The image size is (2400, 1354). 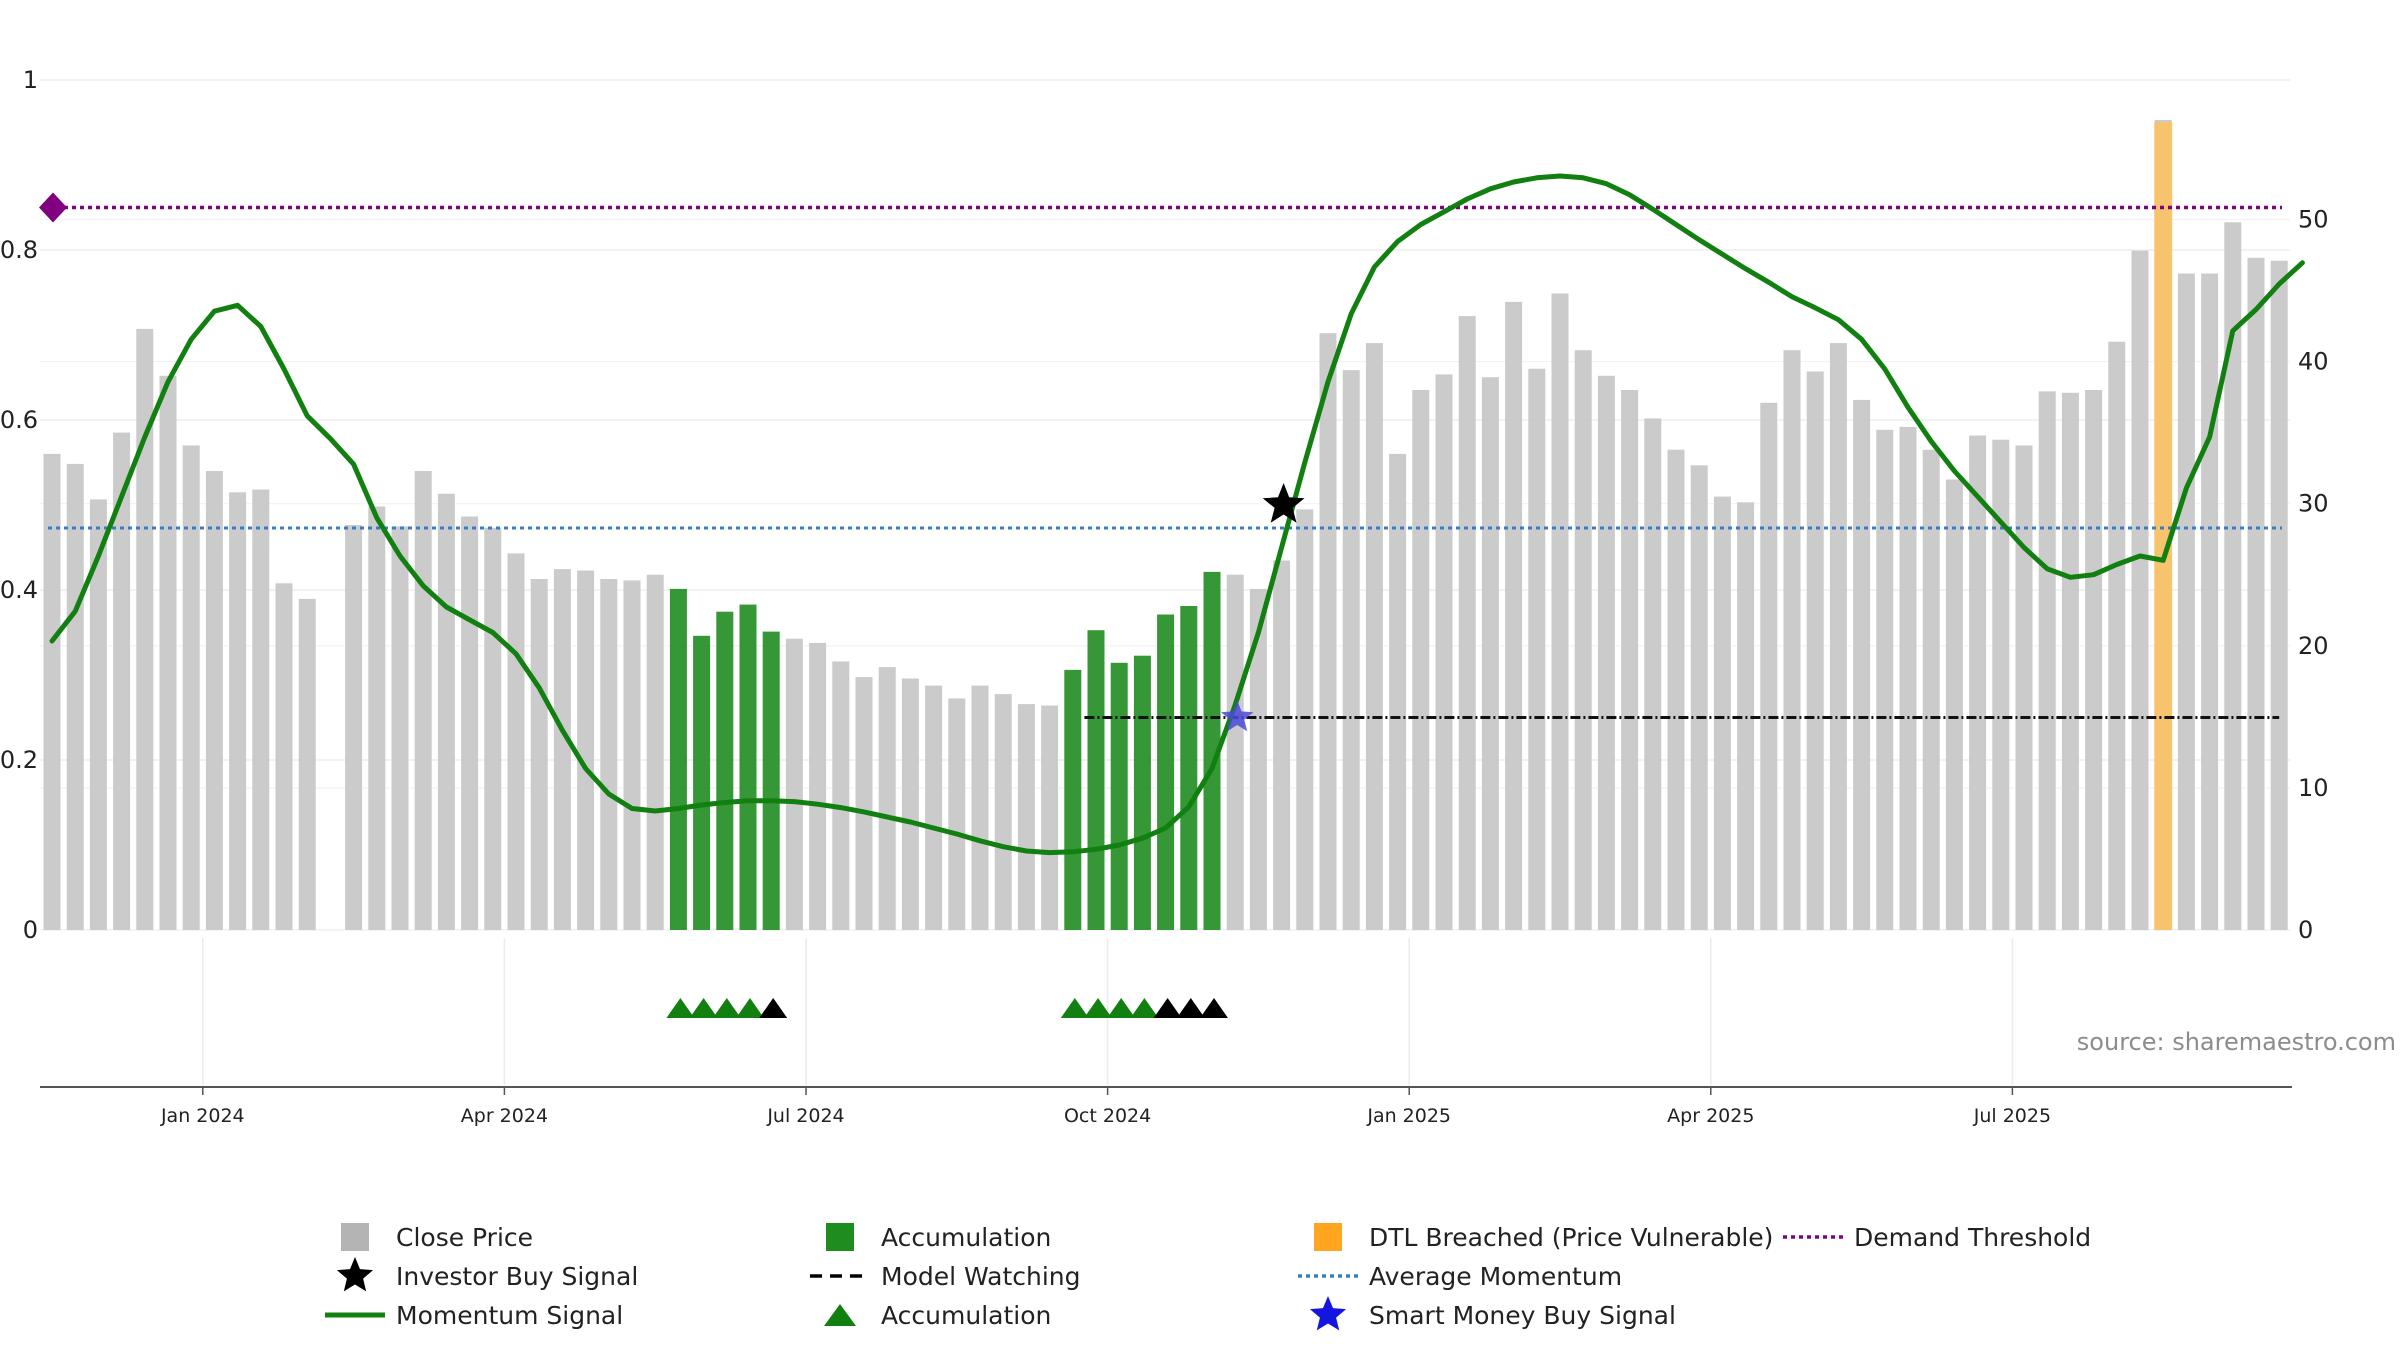 I want to click on source-label: source: sharemaestro.com, so click(x=2236, y=1042).